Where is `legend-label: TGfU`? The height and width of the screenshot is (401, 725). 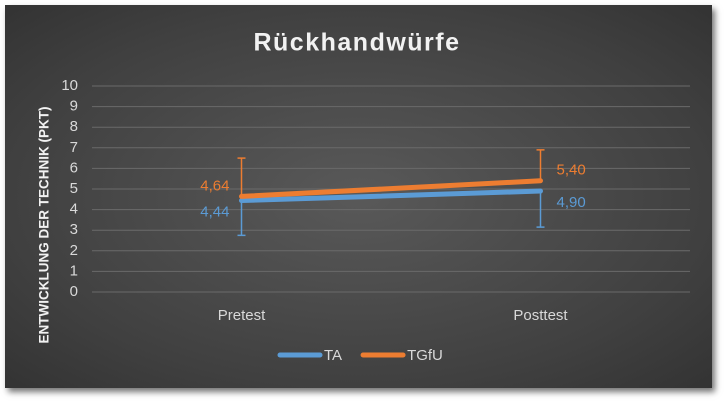
legend-label: TGfU is located at coordinates (425, 355).